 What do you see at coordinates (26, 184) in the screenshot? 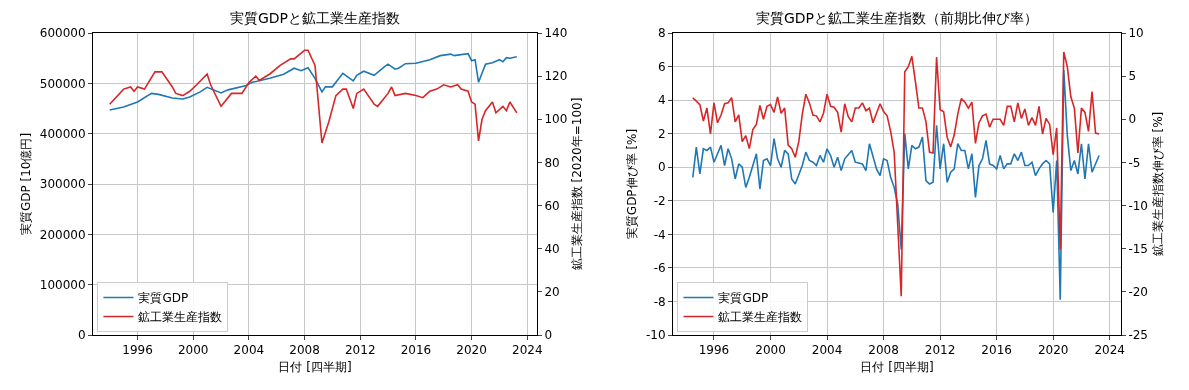
I see `y-axis-title: 実質GDP [10億円]` at bounding box center [26, 184].